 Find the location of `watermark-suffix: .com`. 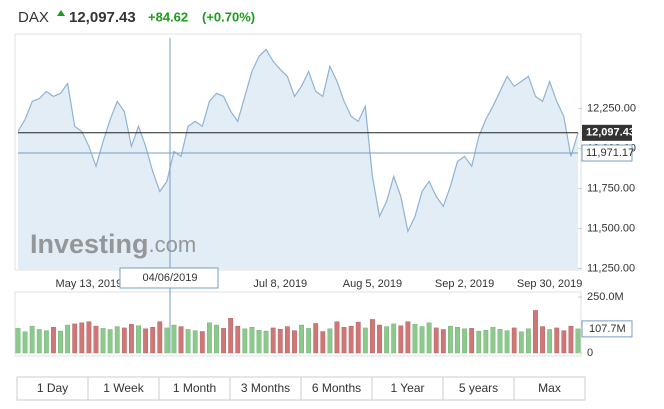

watermark-suffix: .com is located at coordinates (173, 244).